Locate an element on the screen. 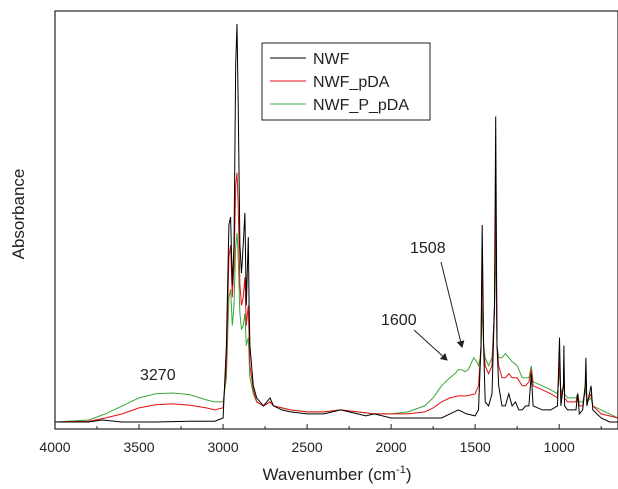 This screenshot has height=489, width=618. x-axis-title: Wavenumber (cm-1) is located at coordinates (337, 474).